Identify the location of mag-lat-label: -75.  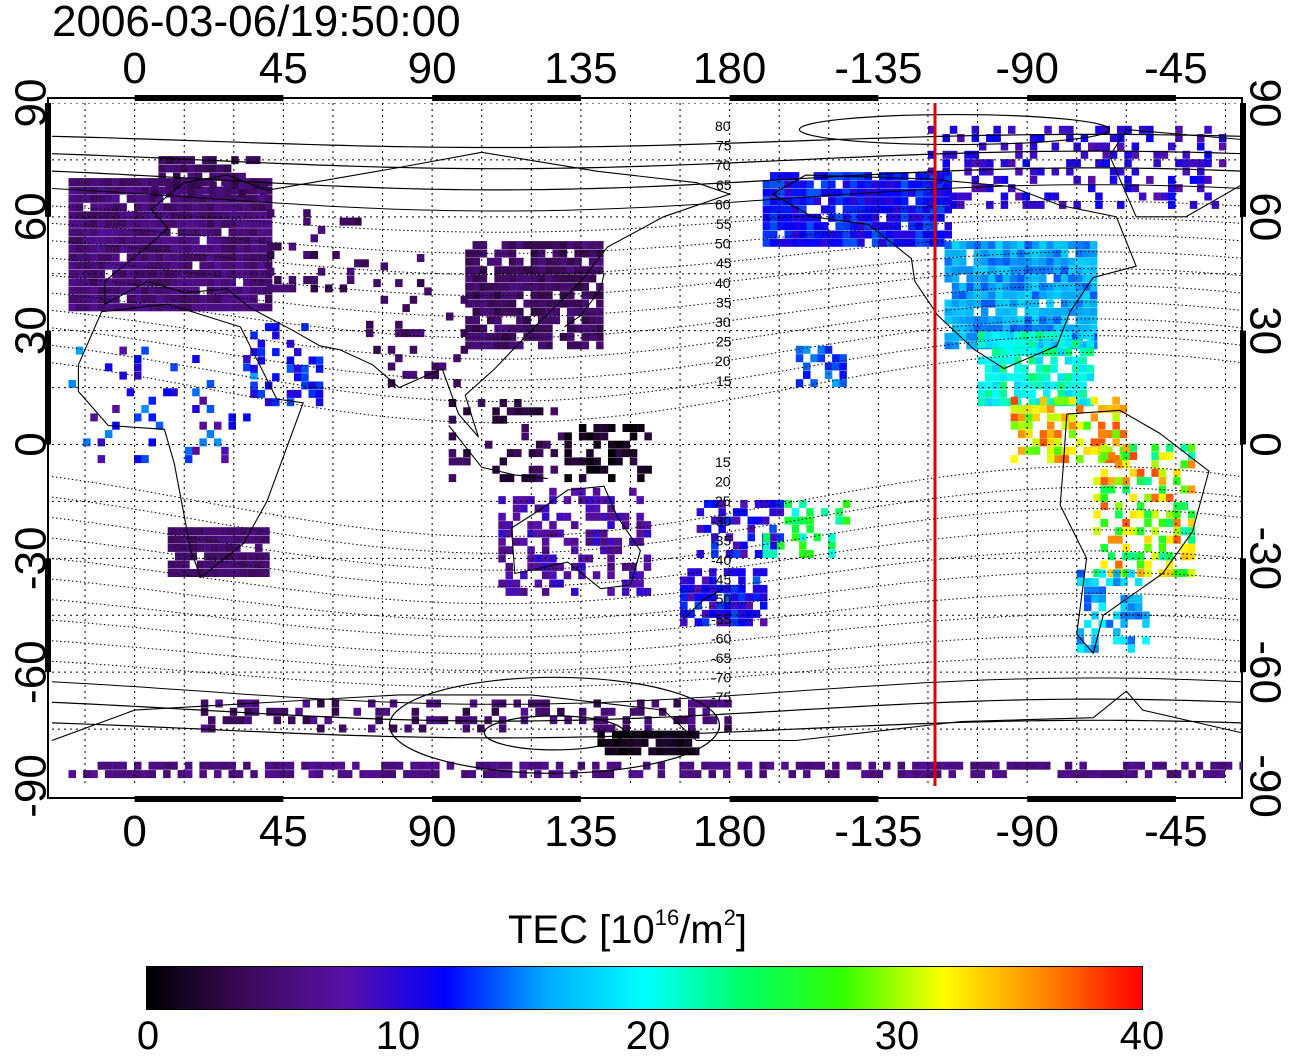
(721, 697).